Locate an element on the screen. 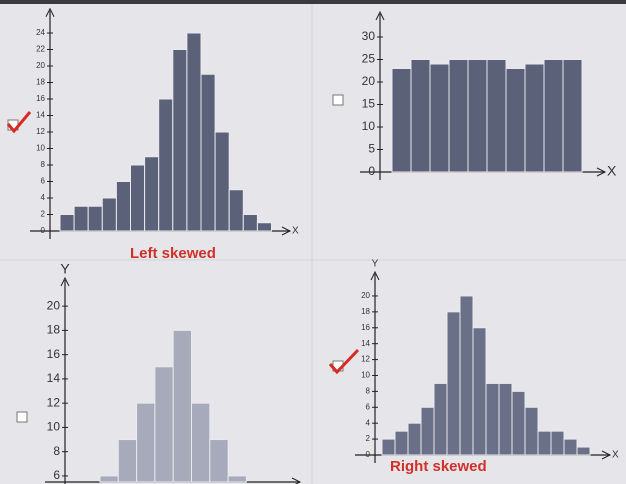 The image size is (626, 484). y-tick-label: 5 is located at coordinates (371, 149).